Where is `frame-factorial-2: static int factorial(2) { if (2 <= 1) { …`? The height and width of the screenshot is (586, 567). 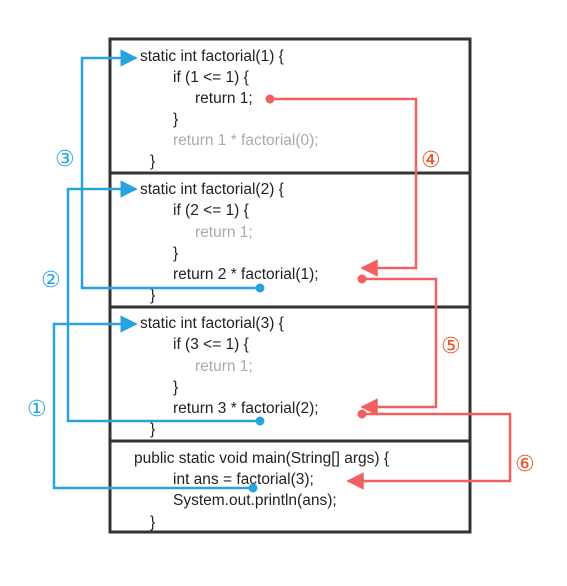 frame-factorial-2: static int factorial(2) { if (2 <= 1) { … is located at coordinates (229, 242).